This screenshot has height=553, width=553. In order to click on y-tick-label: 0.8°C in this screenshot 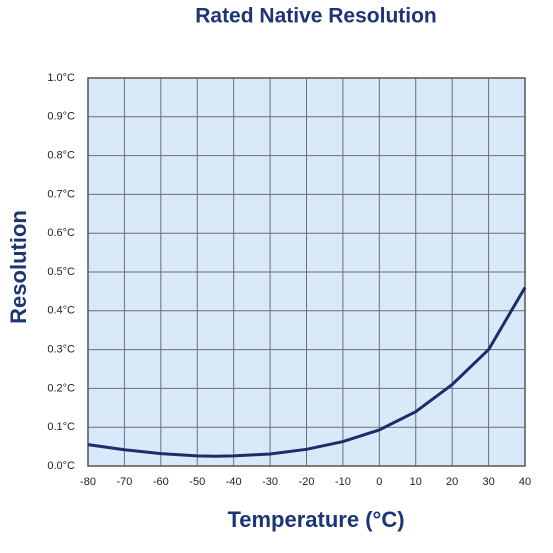, I will do `click(61, 156)`.